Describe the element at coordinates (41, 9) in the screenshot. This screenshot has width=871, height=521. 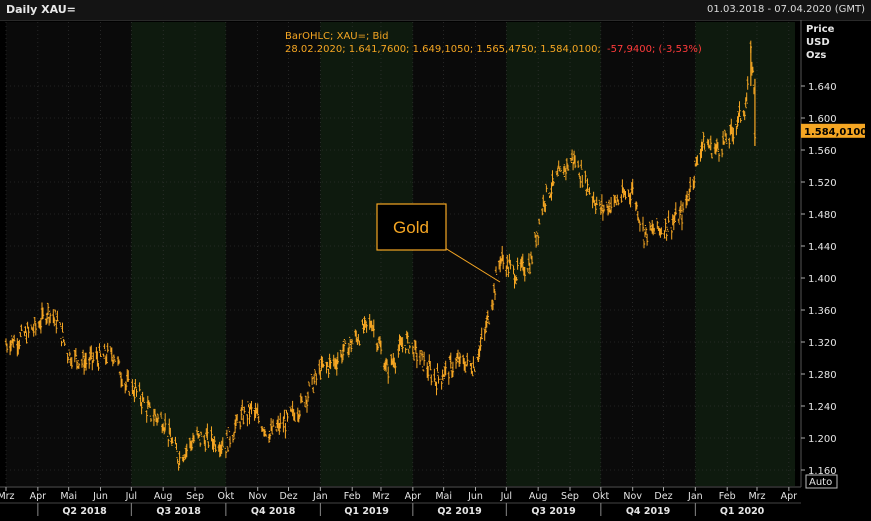
I see `chart-title: Daily XAU=` at that location.